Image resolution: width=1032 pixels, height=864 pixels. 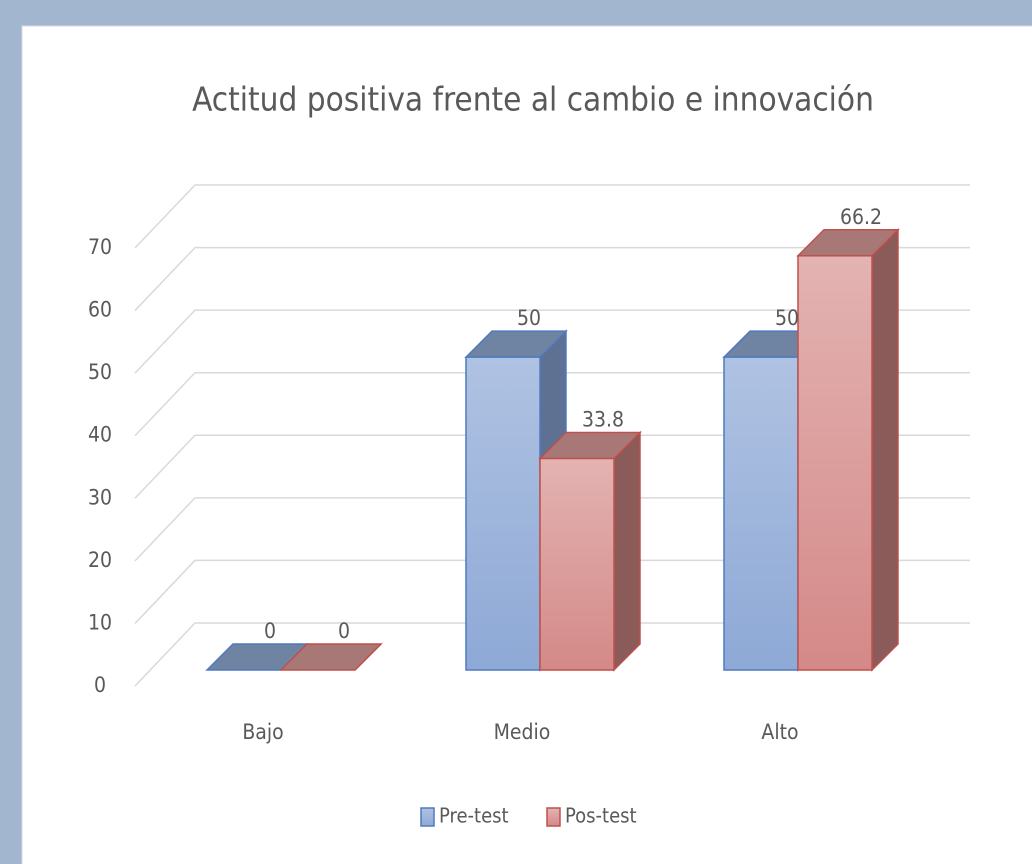 I want to click on y-tick-label: 50, so click(x=100, y=372).